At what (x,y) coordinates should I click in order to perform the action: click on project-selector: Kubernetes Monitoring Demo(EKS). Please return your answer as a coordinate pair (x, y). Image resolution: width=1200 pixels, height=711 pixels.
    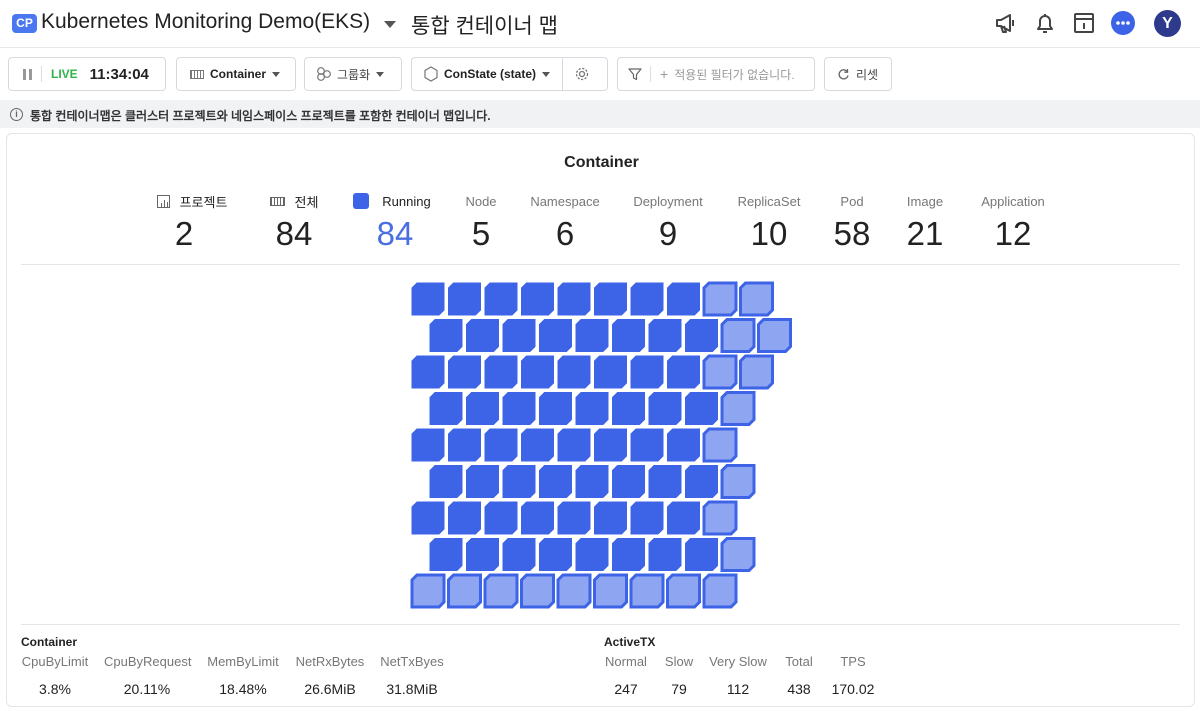
    Looking at the image, I should click on (206, 21).